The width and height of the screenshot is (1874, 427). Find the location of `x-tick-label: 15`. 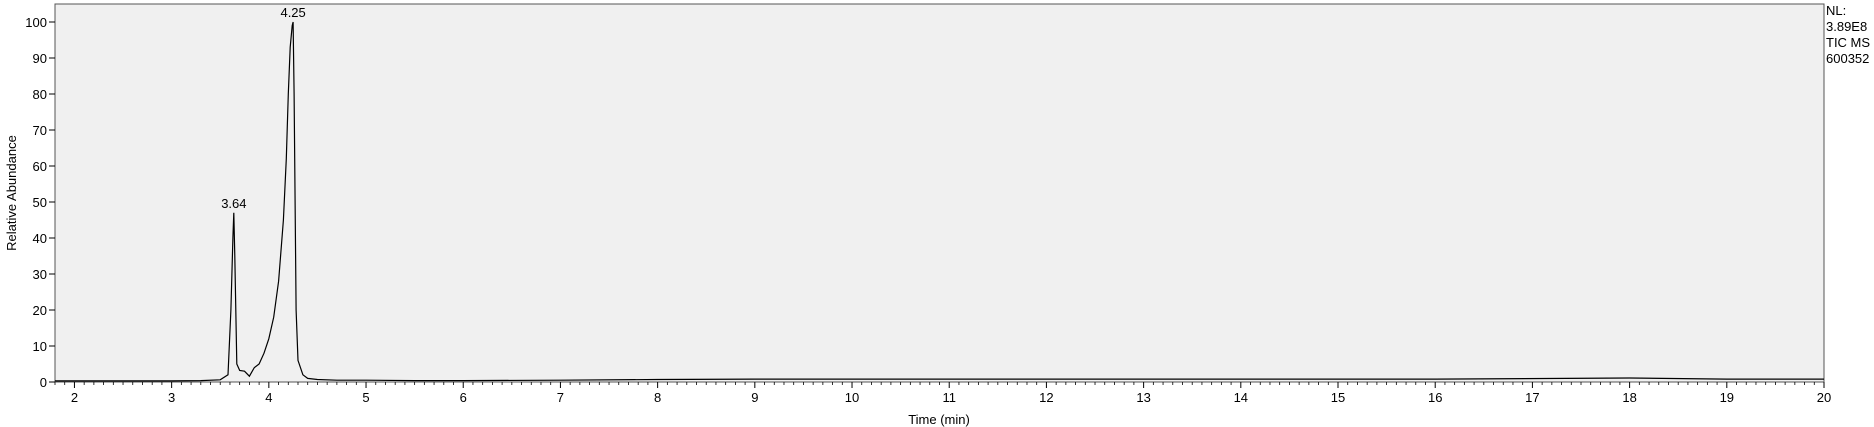

x-tick-label: 15 is located at coordinates (1338, 397).